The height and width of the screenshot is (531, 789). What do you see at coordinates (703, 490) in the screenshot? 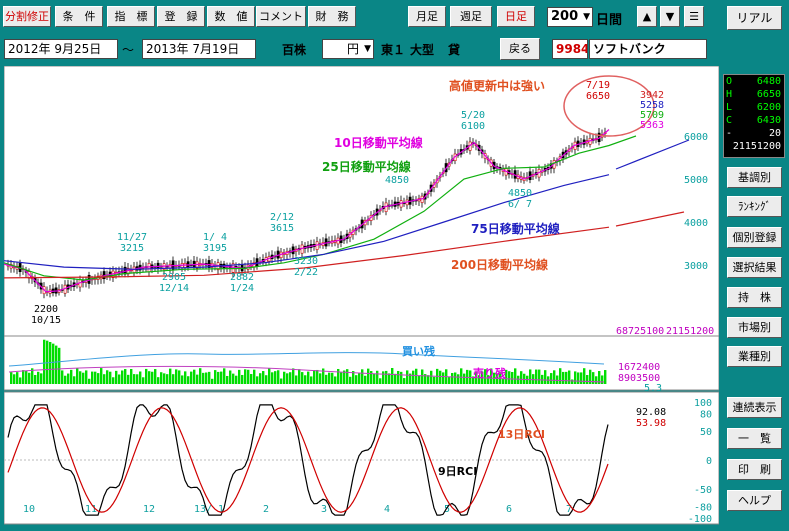
I see `rci-tick-label: -50` at bounding box center [703, 490].